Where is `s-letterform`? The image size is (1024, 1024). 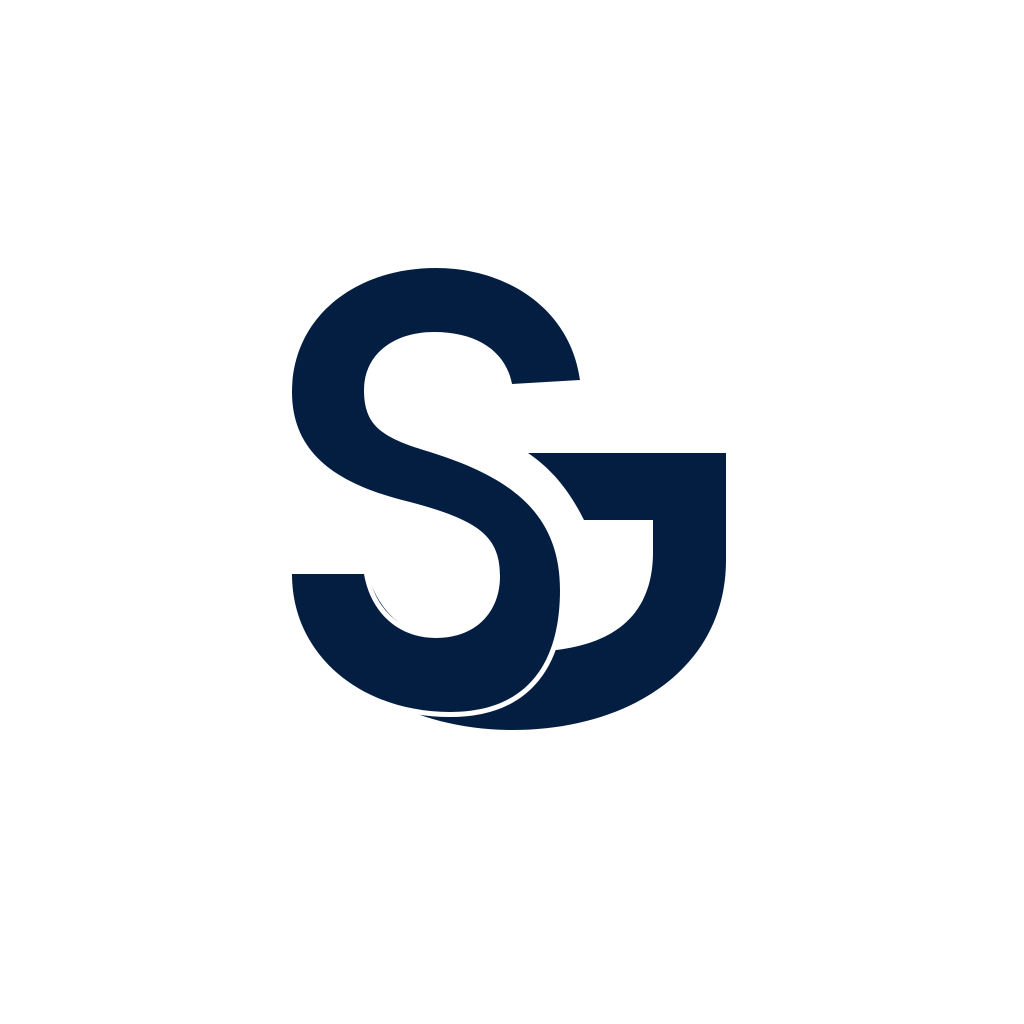 s-letterform is located at coordinates (436, 490).